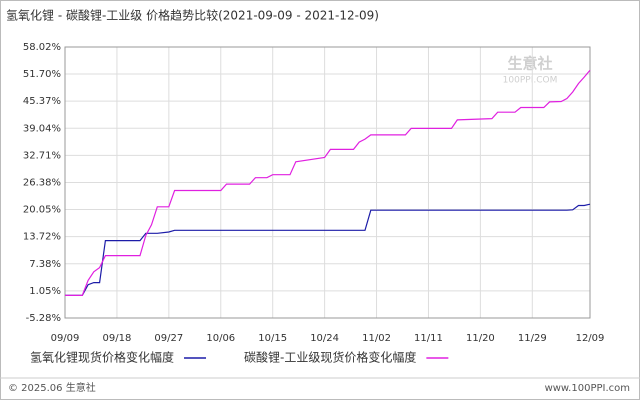  Describe the element at coordinates (42, 155) in the screenshot. I see `y-tick-label: 32.71%` at that location.